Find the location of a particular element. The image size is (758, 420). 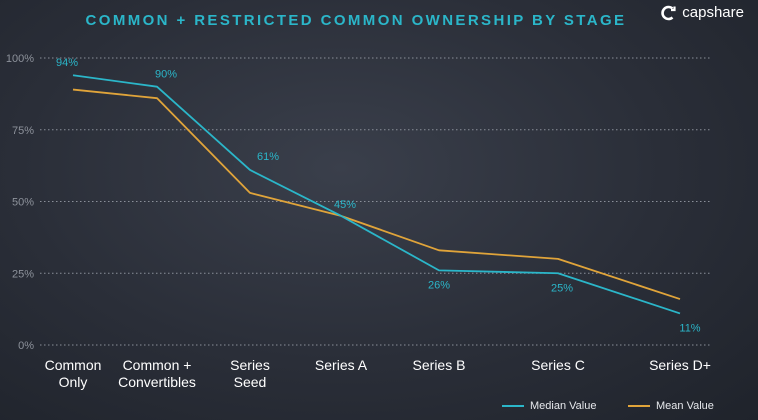

x-tick-label: Series C is located at coordinates (558, 365).